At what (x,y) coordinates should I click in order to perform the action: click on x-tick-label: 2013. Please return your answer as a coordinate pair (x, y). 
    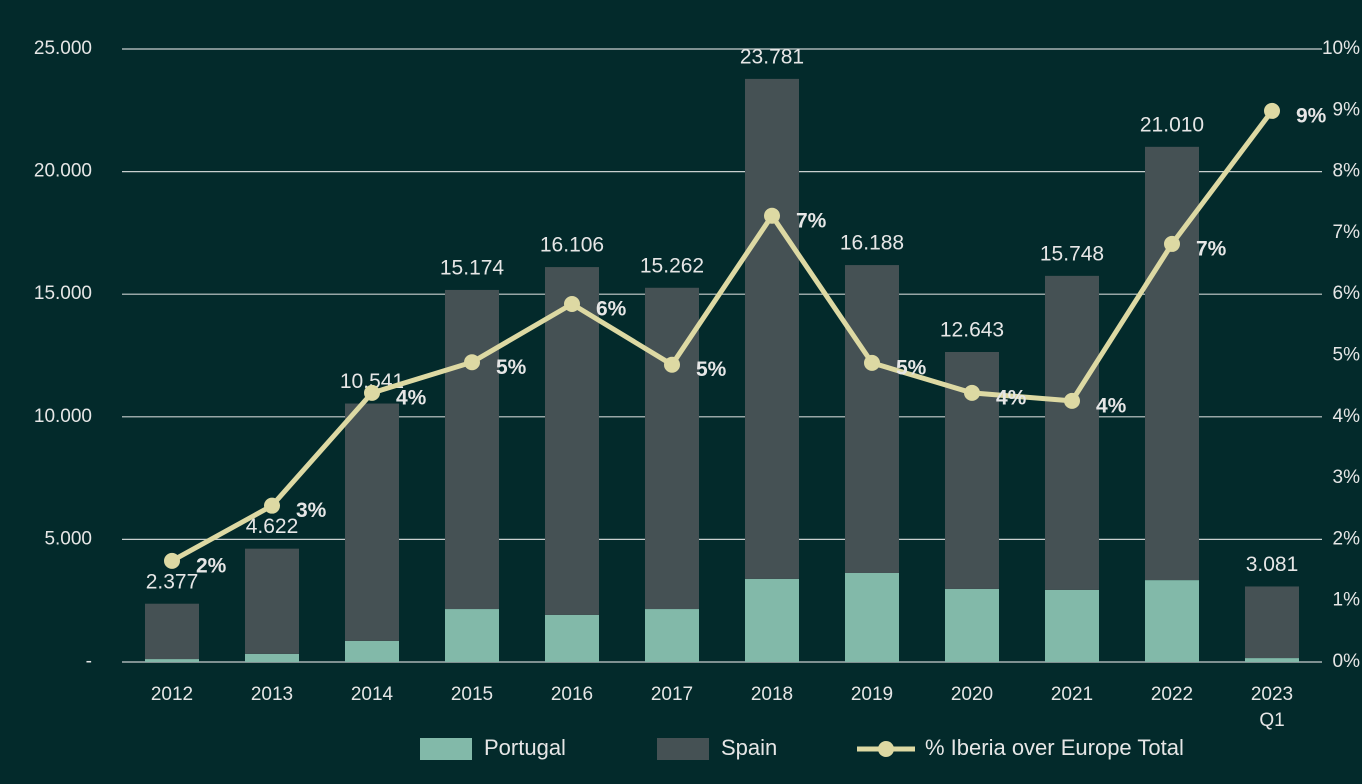
    Looking at the image, I should click on (272, 694).